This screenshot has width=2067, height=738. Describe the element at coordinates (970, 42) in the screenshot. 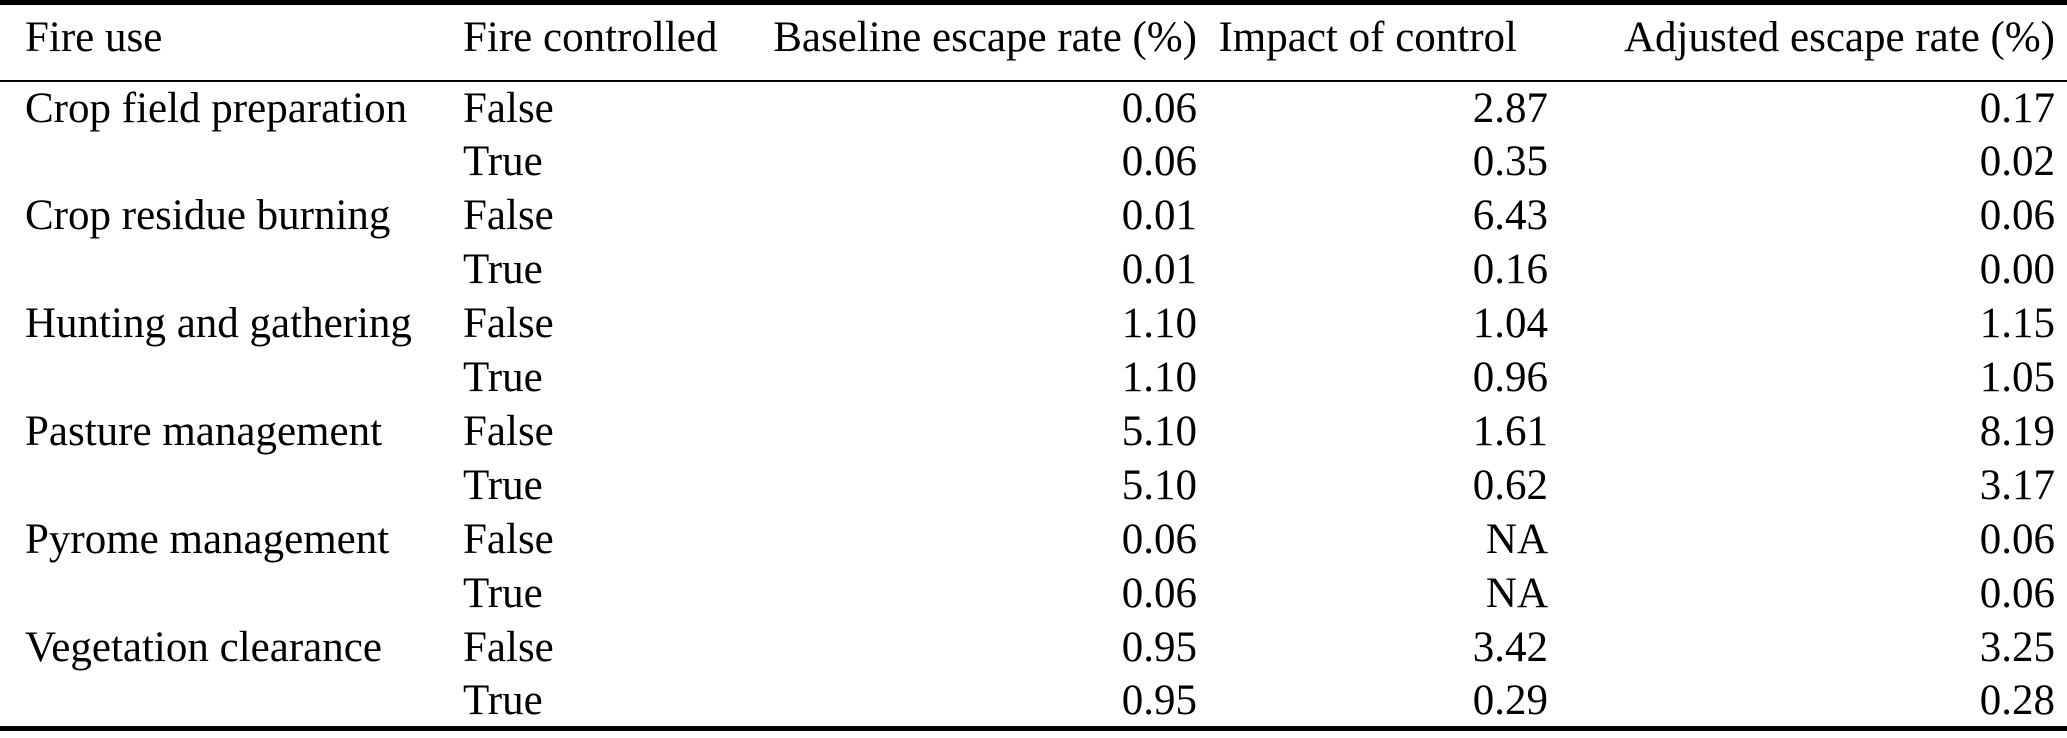

I see `col-header-baseline-escape-rate: Baseline escape rate (%)` at that location.